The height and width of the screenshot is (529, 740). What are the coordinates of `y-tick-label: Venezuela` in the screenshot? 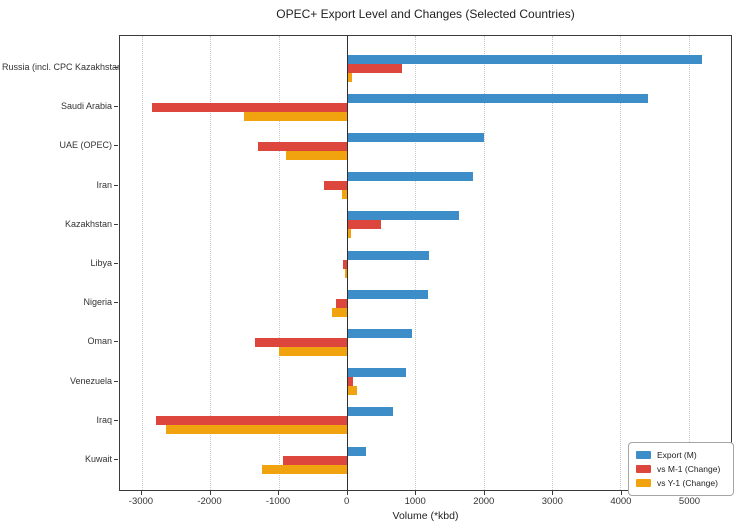 It's located at (90, 380).